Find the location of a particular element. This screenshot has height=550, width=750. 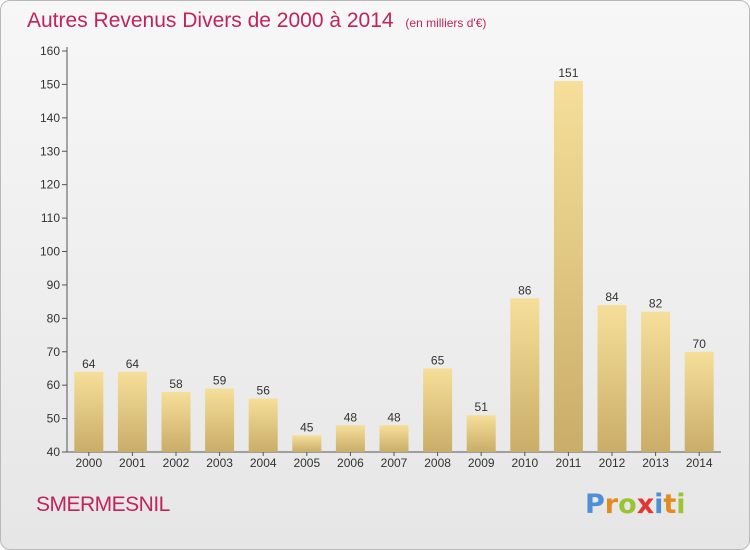

logo-letter: t is located at coordinates (670, 504).